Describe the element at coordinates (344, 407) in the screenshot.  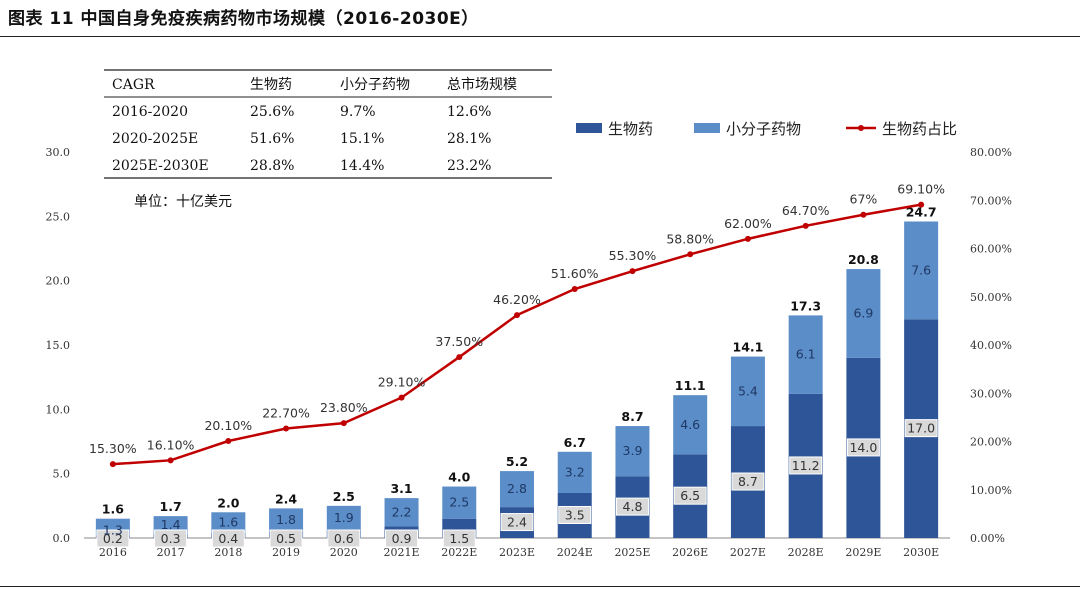
I see `share-label: 23.80%` at that location.